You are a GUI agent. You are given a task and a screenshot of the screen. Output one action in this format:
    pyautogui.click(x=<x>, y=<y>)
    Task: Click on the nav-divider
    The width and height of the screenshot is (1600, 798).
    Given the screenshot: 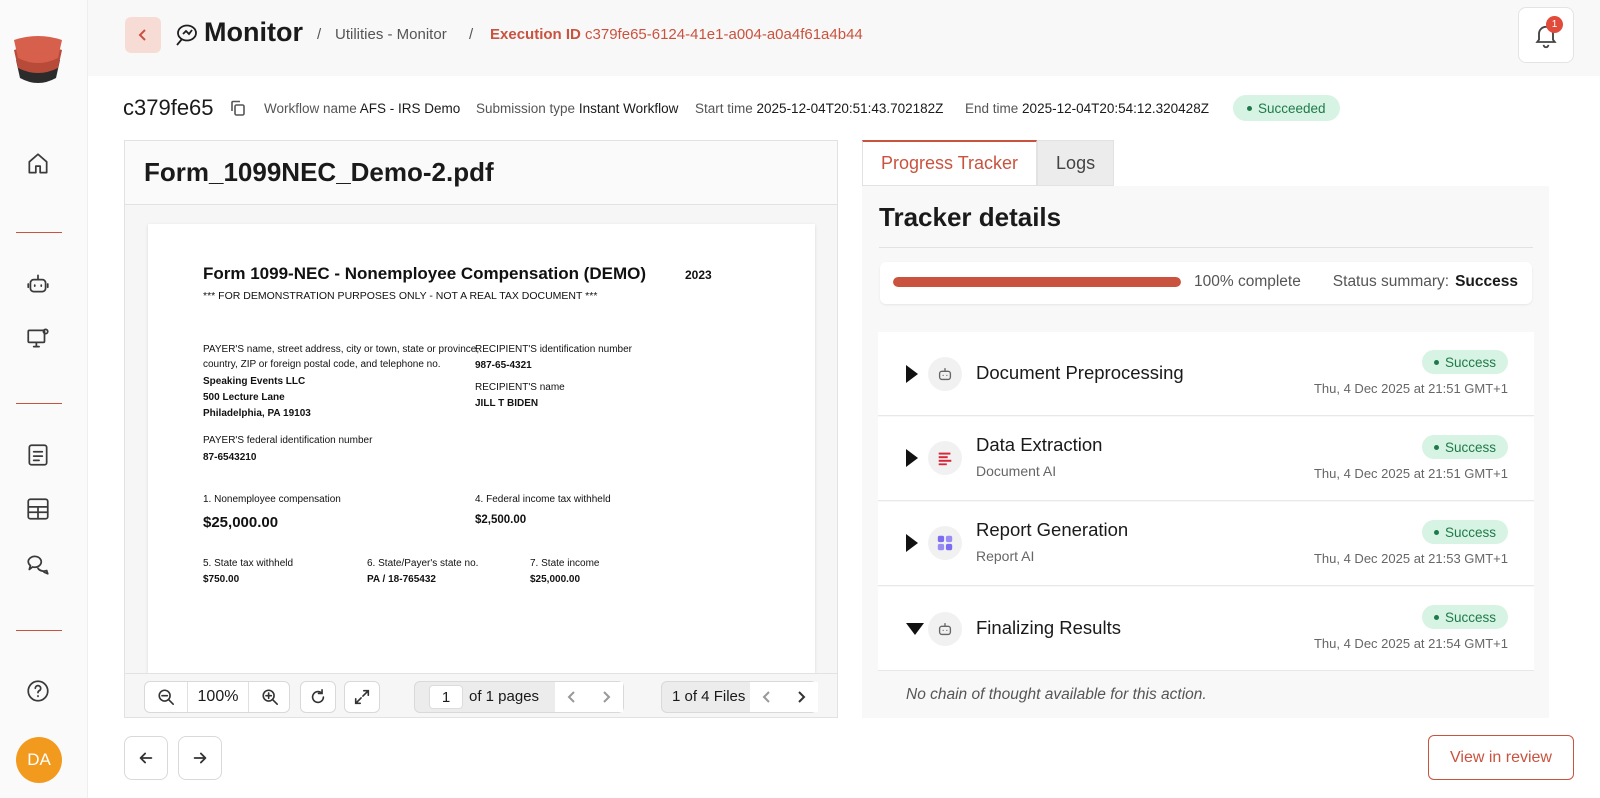 What is the action you would take?
    pyautogui.click(x=39, y=630)
    